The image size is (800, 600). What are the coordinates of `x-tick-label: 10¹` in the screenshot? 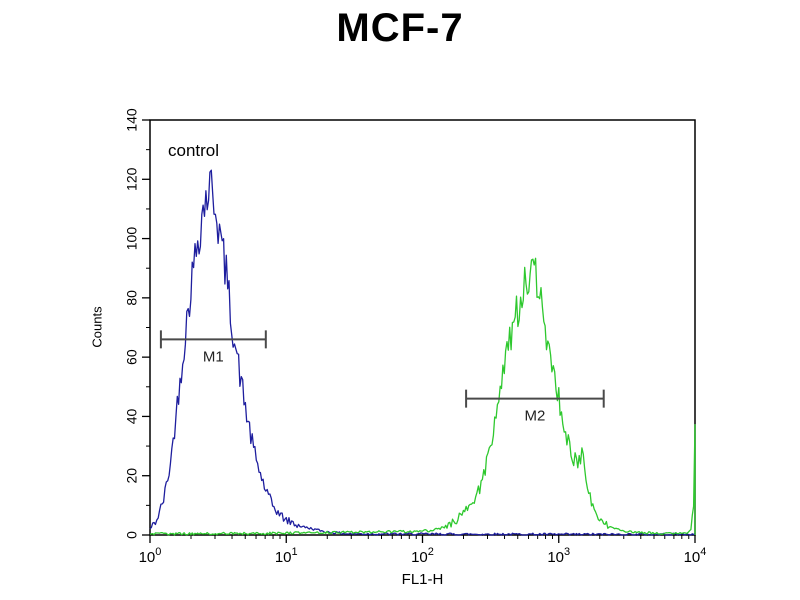 It's located at (286, 556).